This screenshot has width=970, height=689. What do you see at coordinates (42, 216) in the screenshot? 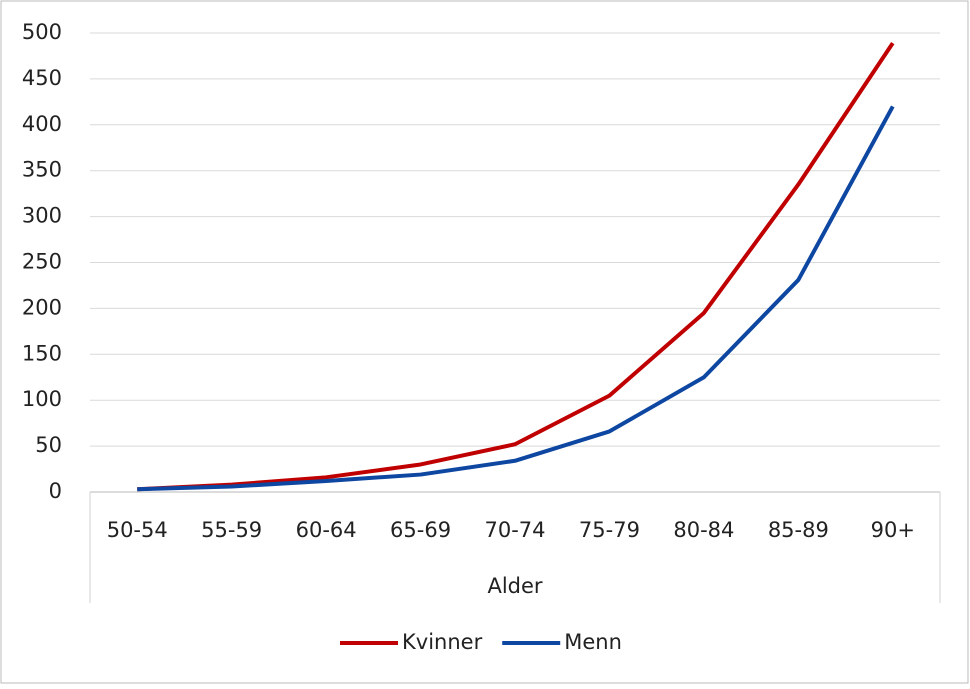
I see `y-tick-label: 300` at bounding box center [42, 216].